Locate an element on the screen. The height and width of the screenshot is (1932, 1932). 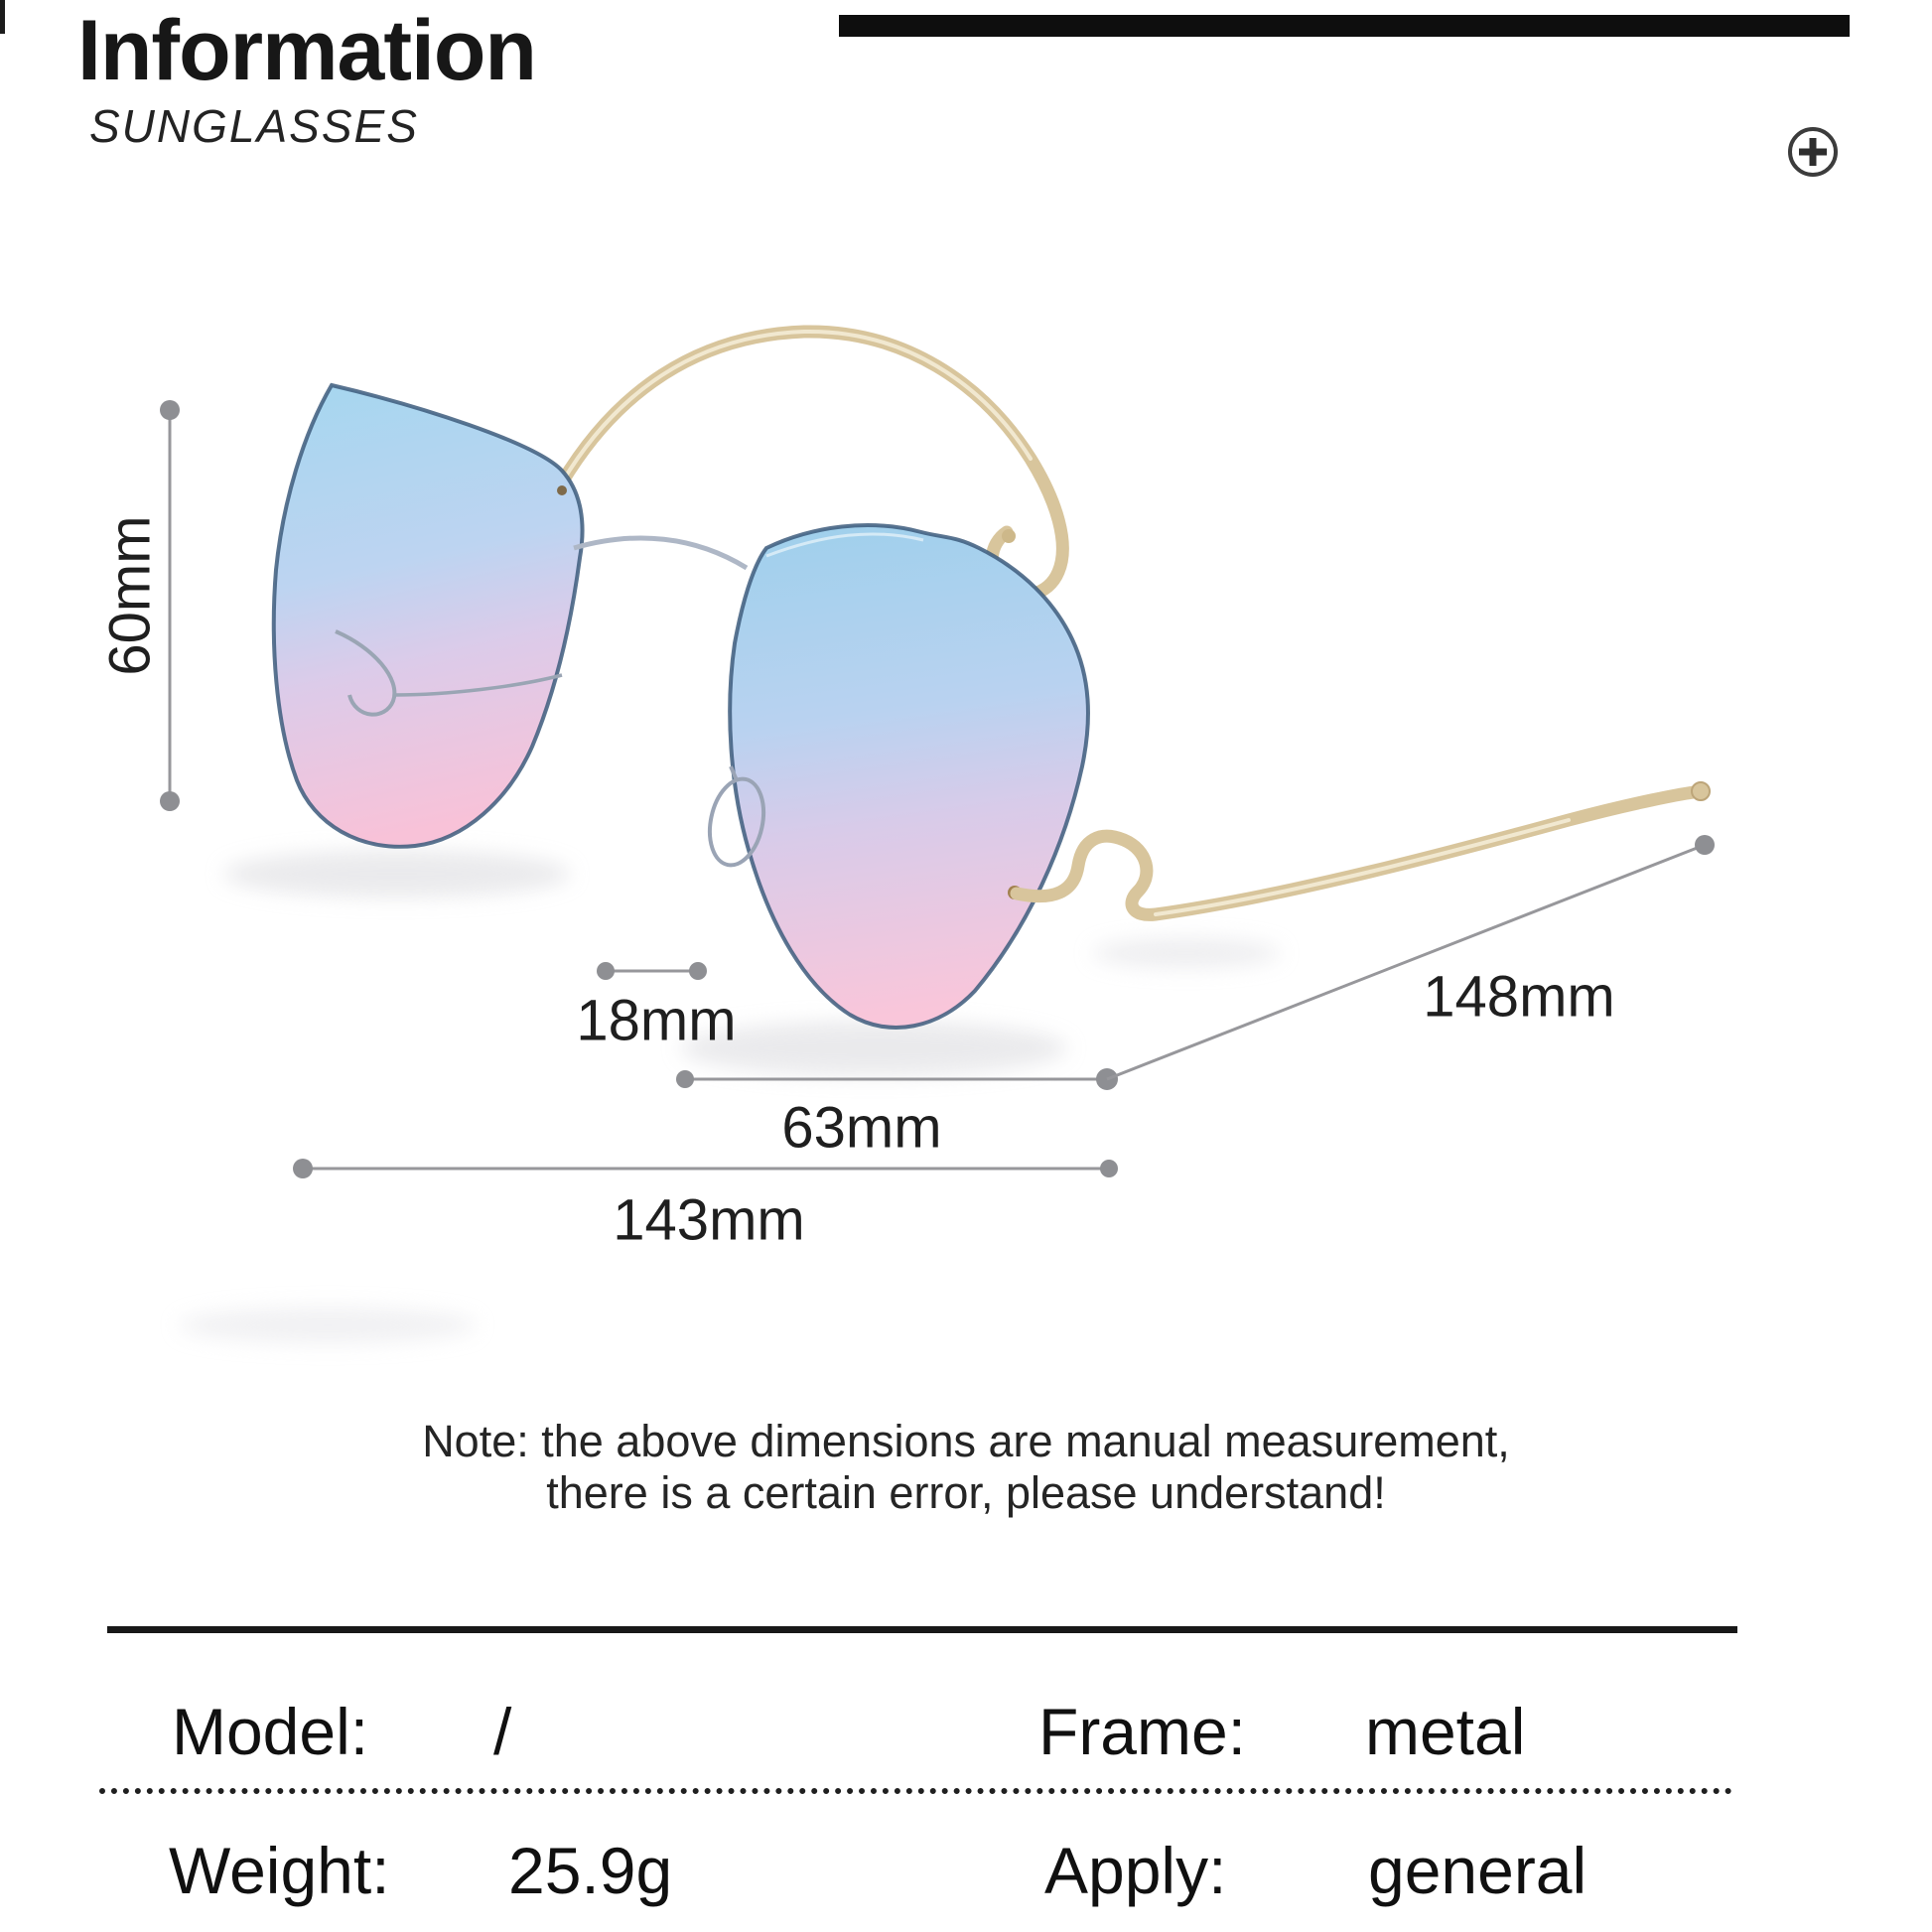
dimension-label-bridge-width: 18mm is located at coordinates (657, 1021).